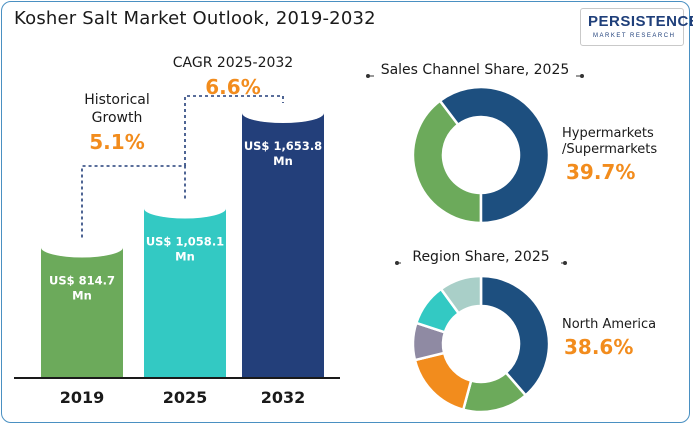 This screenshot has width=693, height=426. What do you see at coordinates (232, 87) in the screenshot?
I see `cagr-value: 6.6%` at bounding box center [232, 87].